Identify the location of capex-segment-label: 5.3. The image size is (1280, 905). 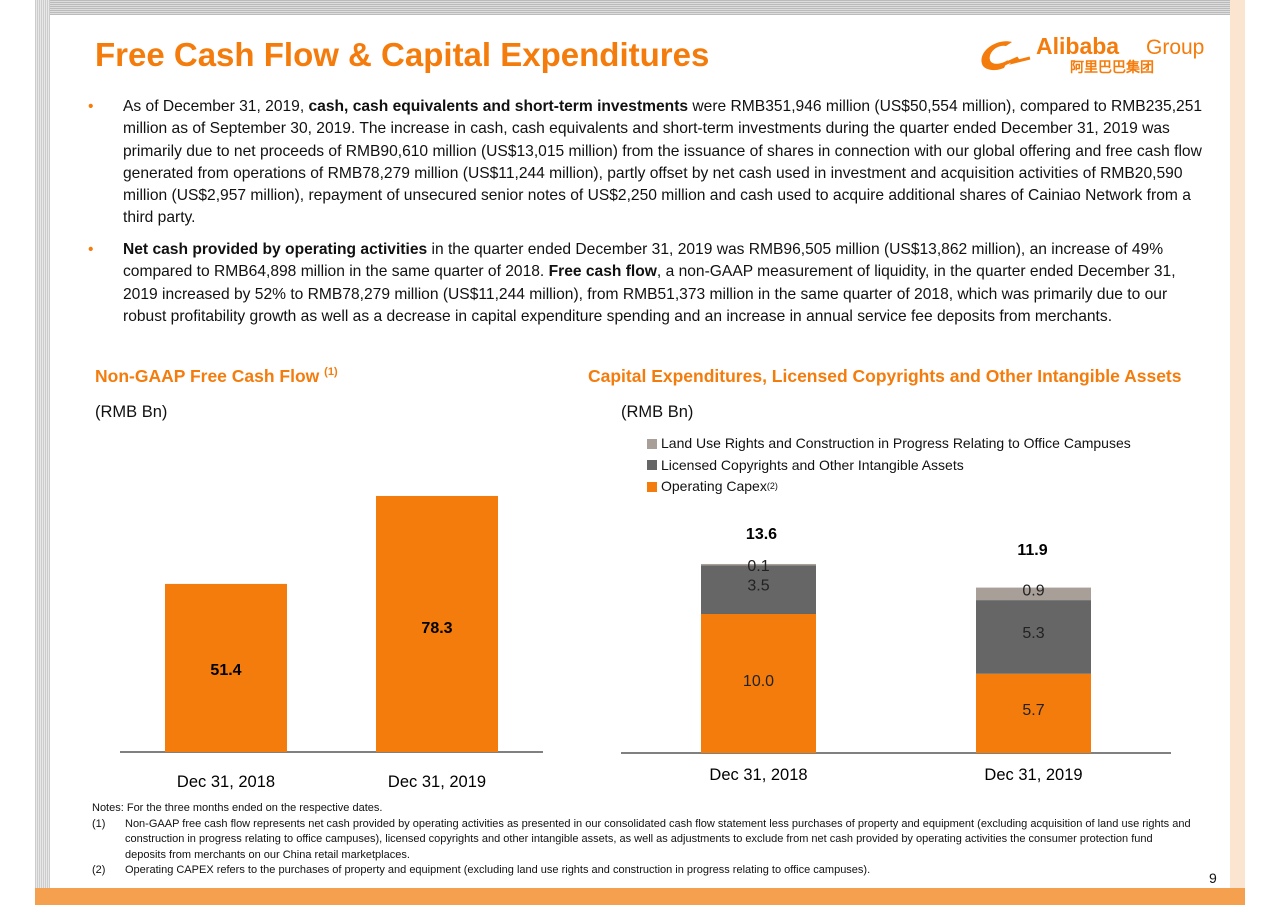
(1033, 633).